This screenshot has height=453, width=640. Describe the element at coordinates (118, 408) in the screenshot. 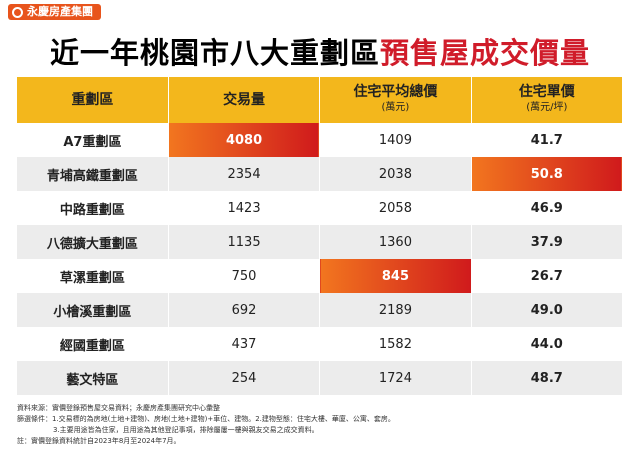

I see `note: 資料來源：實價登錄預售屋交易資料；永慶房產集團研究中心彙整` at that location.